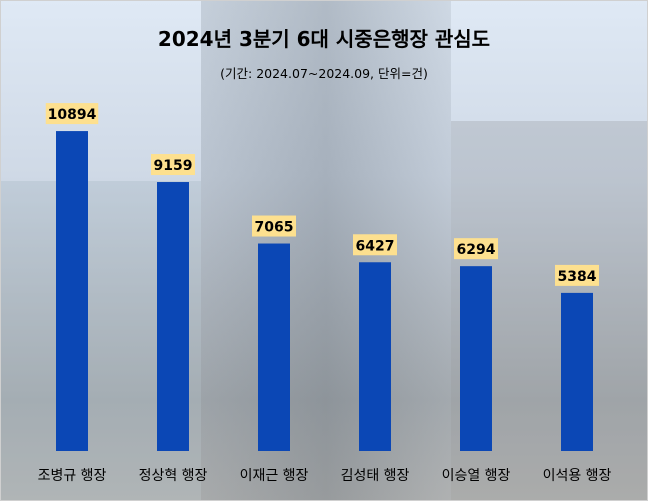  Describe the element at coordinates (476, 476) in the screenshot. I see `x-tick-label: 이승열 행장` at that location.